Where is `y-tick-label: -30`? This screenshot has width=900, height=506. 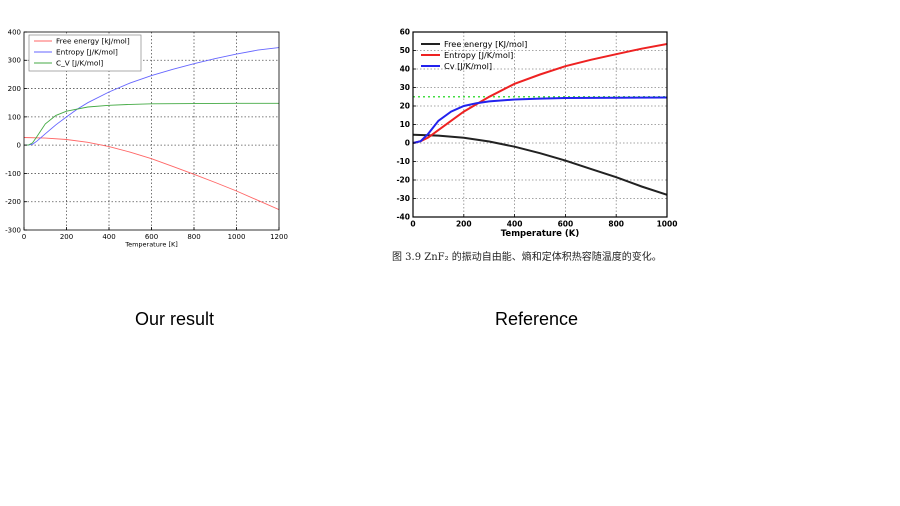 y-tick-label: -30 is located at coordinates (403, 198).